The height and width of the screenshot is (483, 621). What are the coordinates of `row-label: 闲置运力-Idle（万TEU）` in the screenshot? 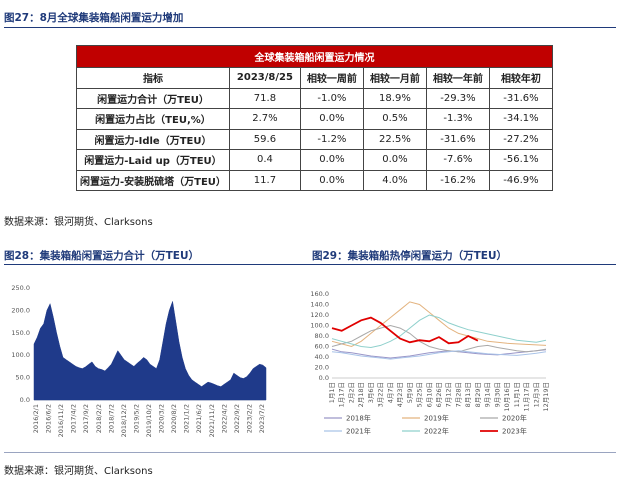 It's located at (153, 139).